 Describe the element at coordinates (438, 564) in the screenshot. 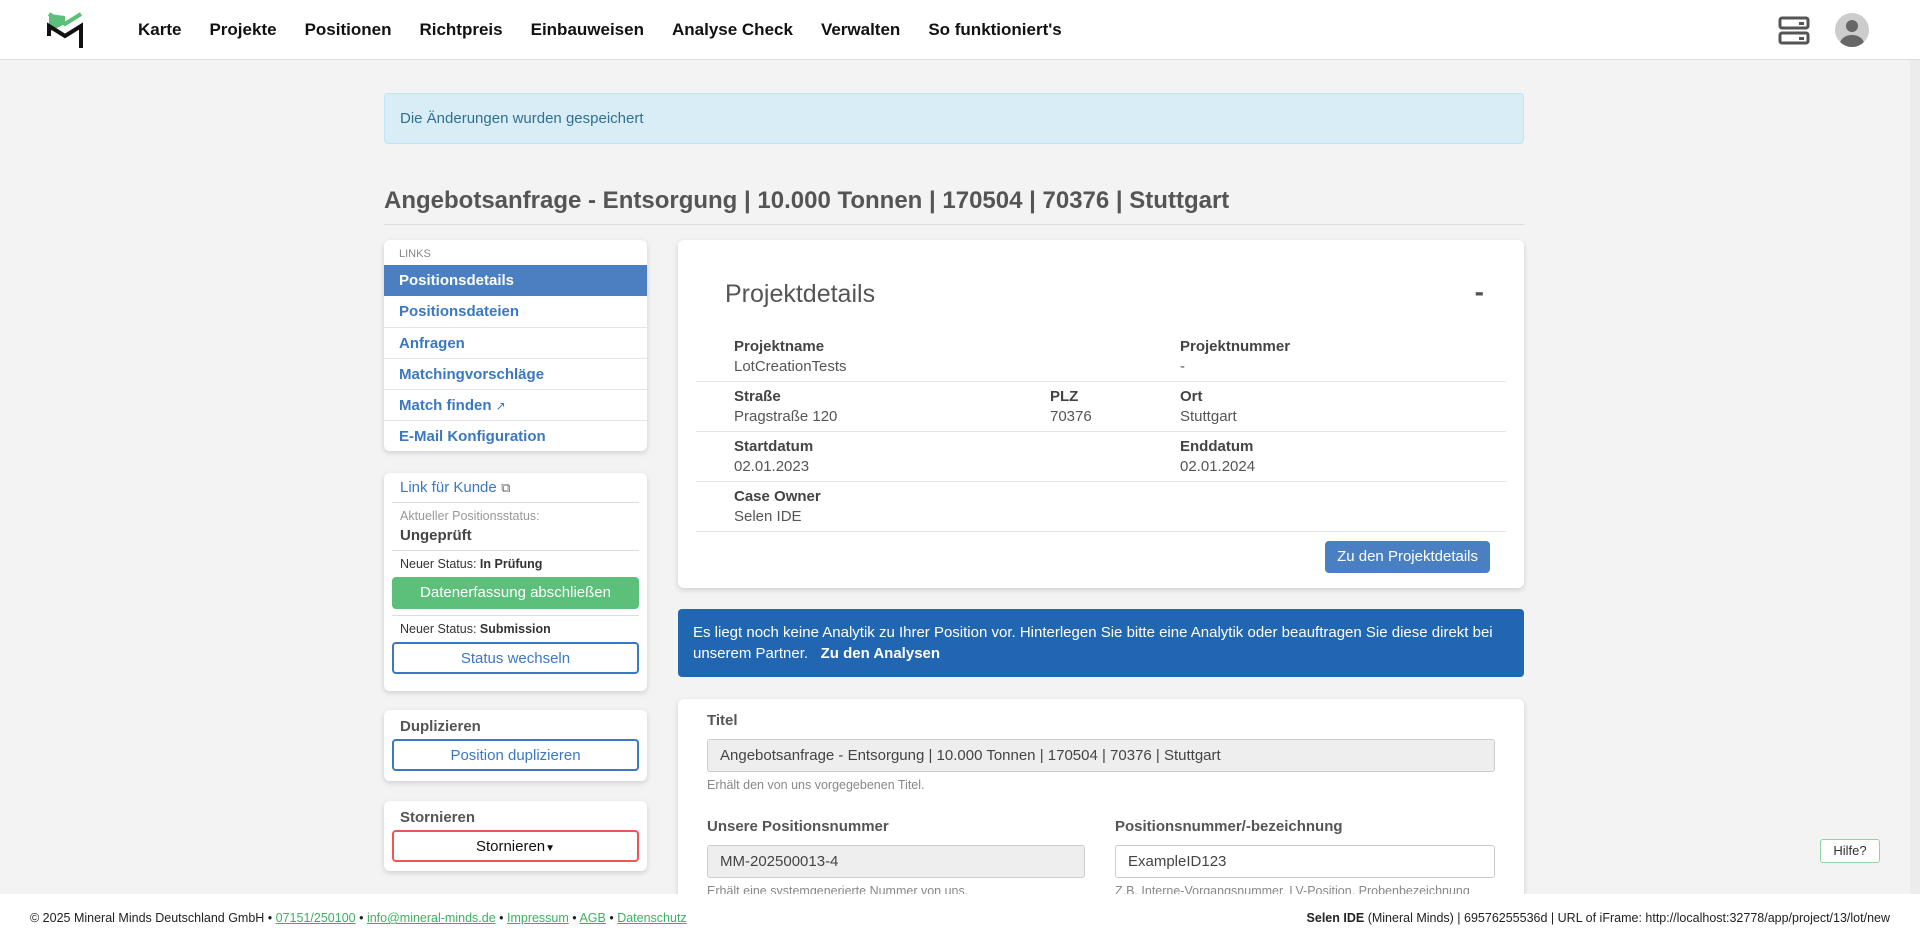

I see `new-status-1-label: Neuer Status:` at that location.